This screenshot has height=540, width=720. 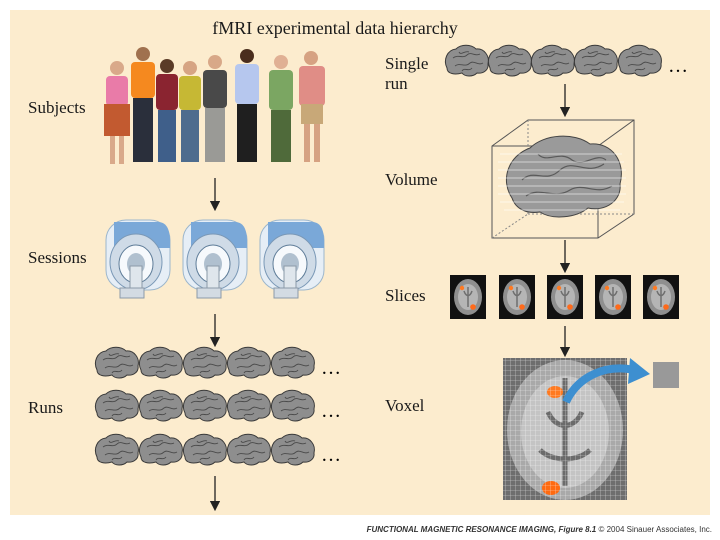 I want to click on label-voxel: Voxel, so click(x=405, y=405).